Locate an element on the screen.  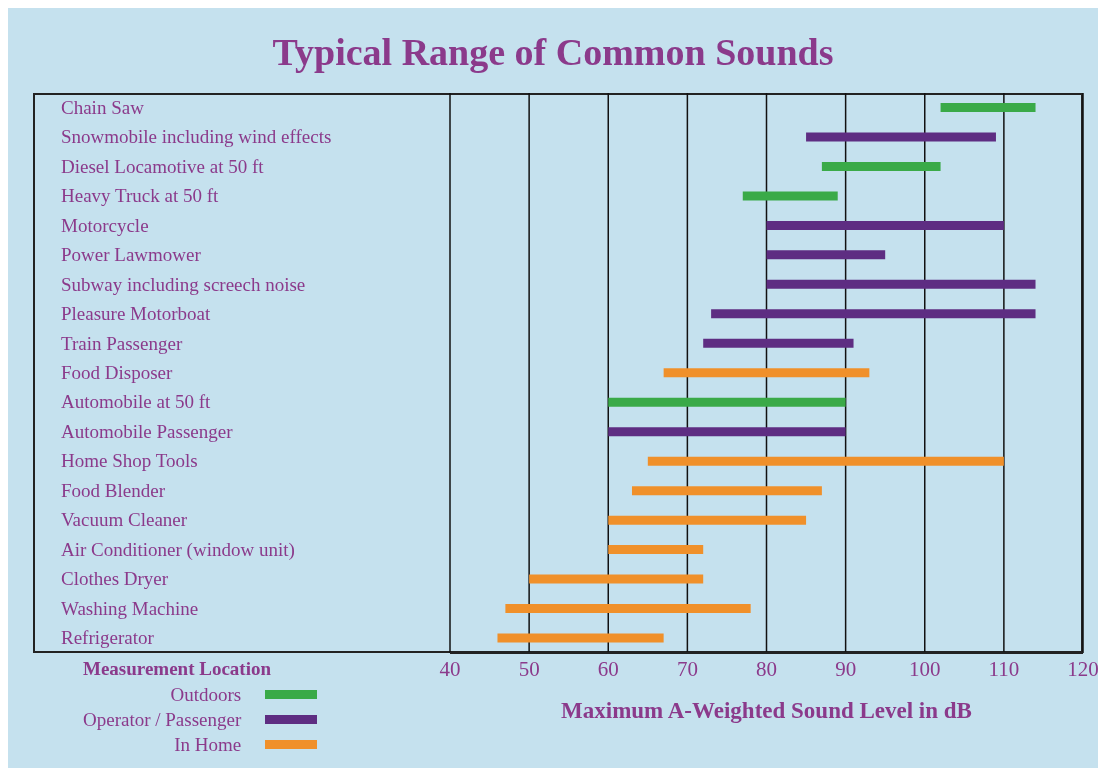
y-tick-label: Pleasure Motorboat is located at coordinates (136, 314).